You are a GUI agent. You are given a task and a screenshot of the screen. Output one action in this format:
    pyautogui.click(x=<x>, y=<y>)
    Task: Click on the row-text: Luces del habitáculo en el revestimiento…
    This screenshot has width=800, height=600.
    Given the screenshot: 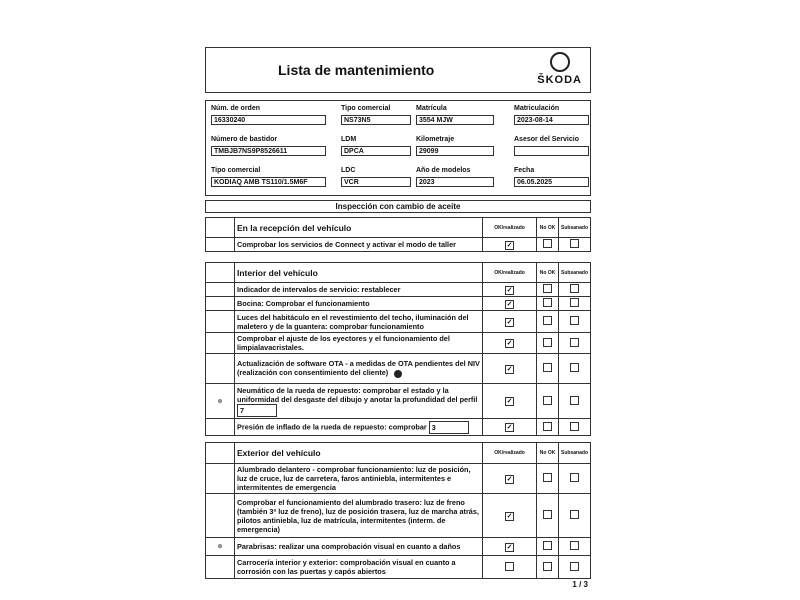 What is the action you would take?
    pyautogui.click(x=358, y=321)
    